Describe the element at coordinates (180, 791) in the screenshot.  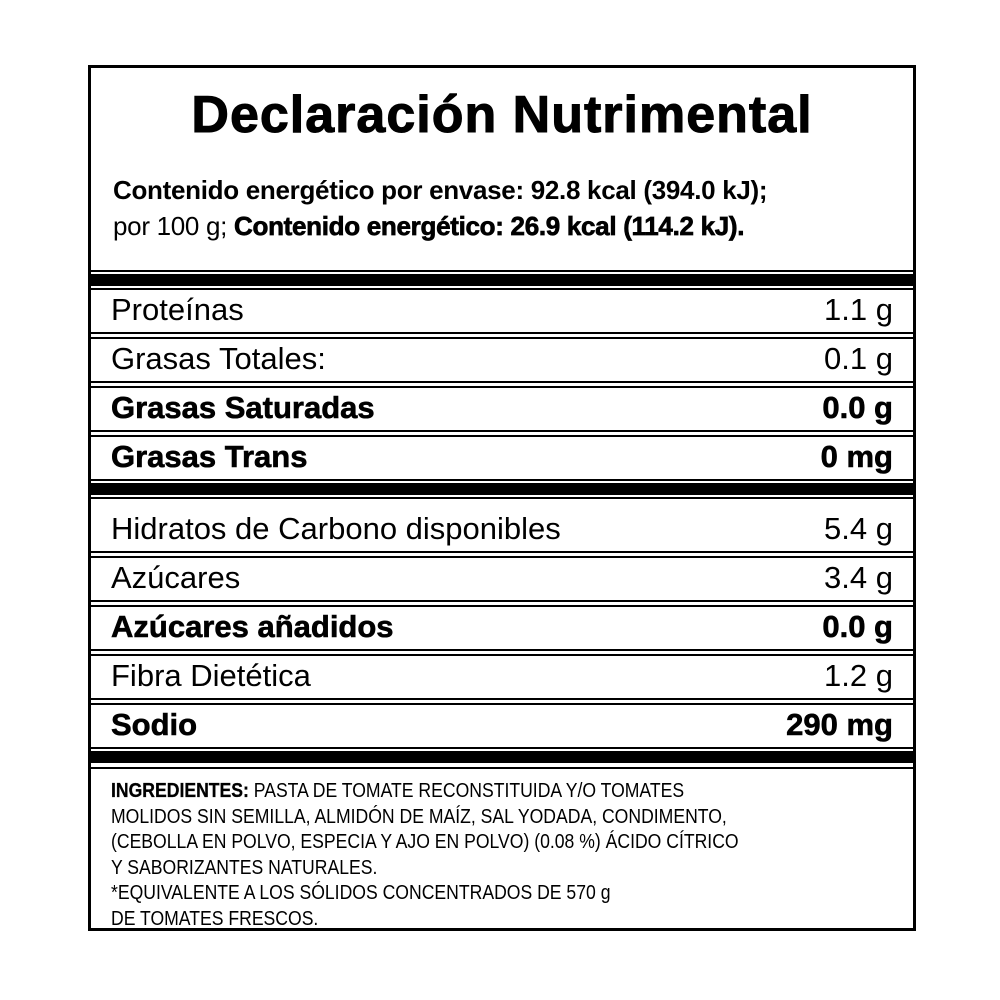
I see `ingredients-heading: INGREDIENTES:` at that location.